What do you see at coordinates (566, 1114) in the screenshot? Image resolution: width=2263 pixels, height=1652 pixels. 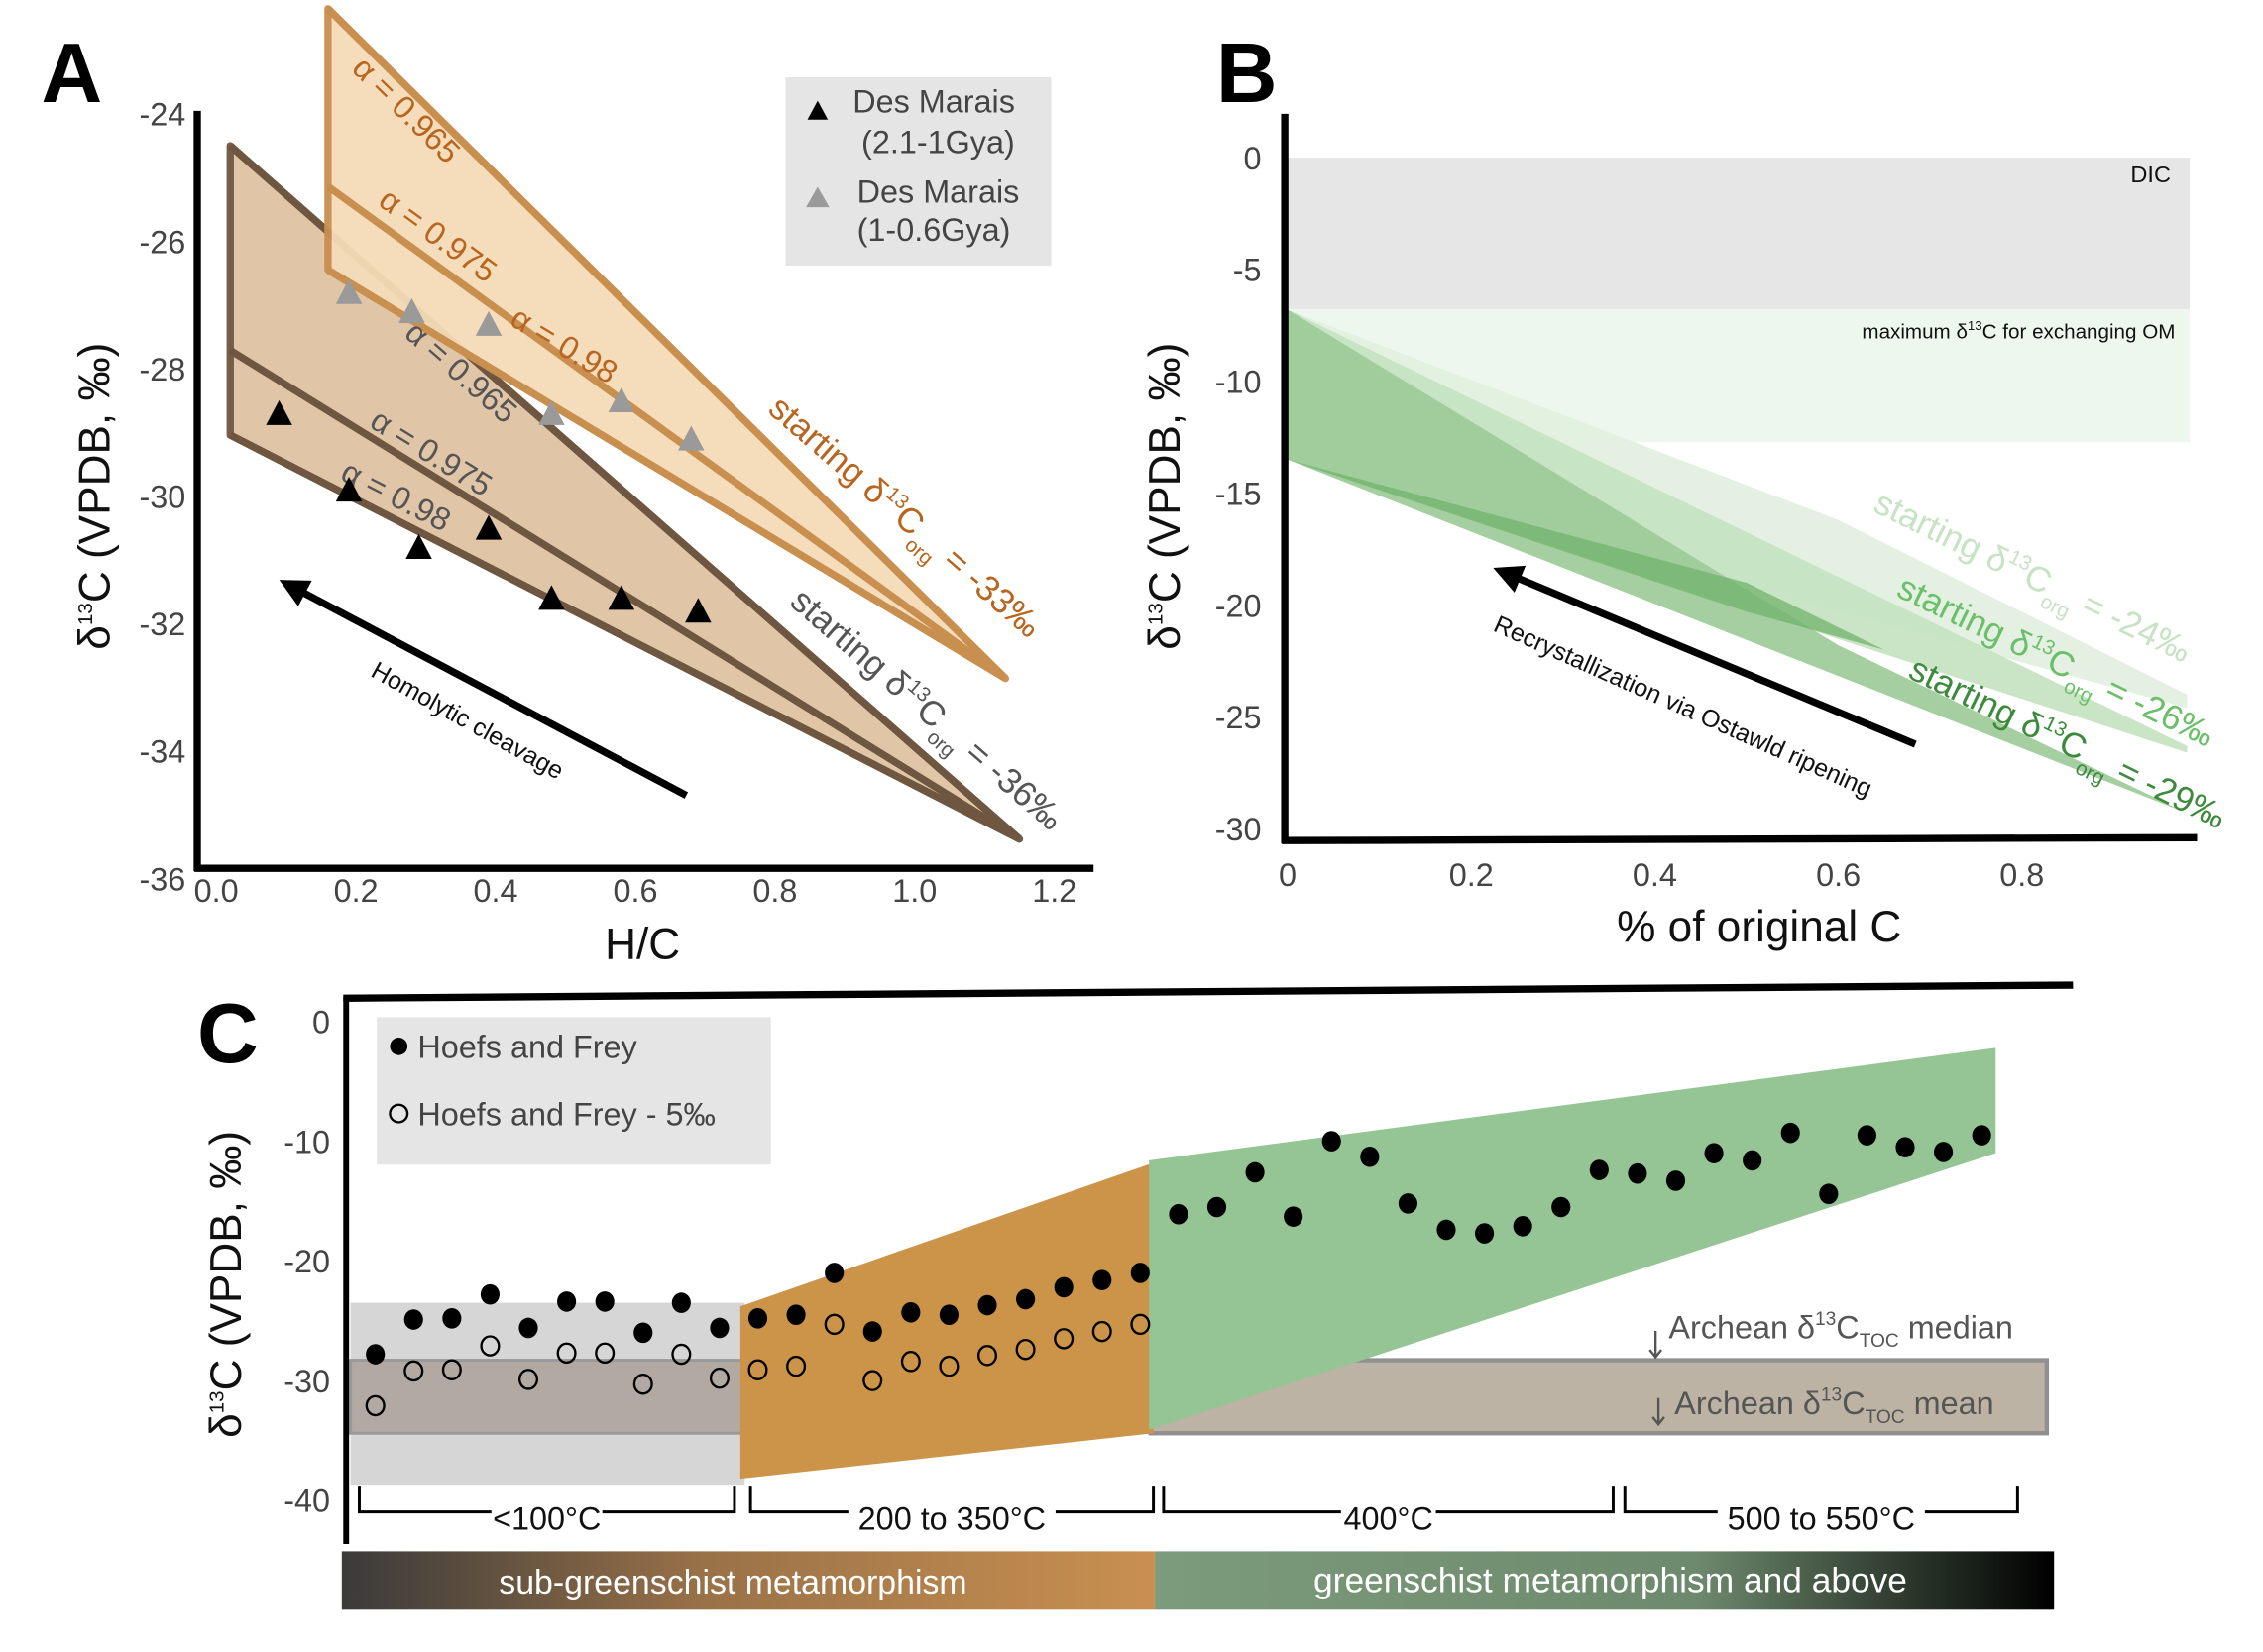 I see `legend-entry-hoefs-frey-minus5: Hoefs and Frey - 5‰` at bounding box center [566, 1114].